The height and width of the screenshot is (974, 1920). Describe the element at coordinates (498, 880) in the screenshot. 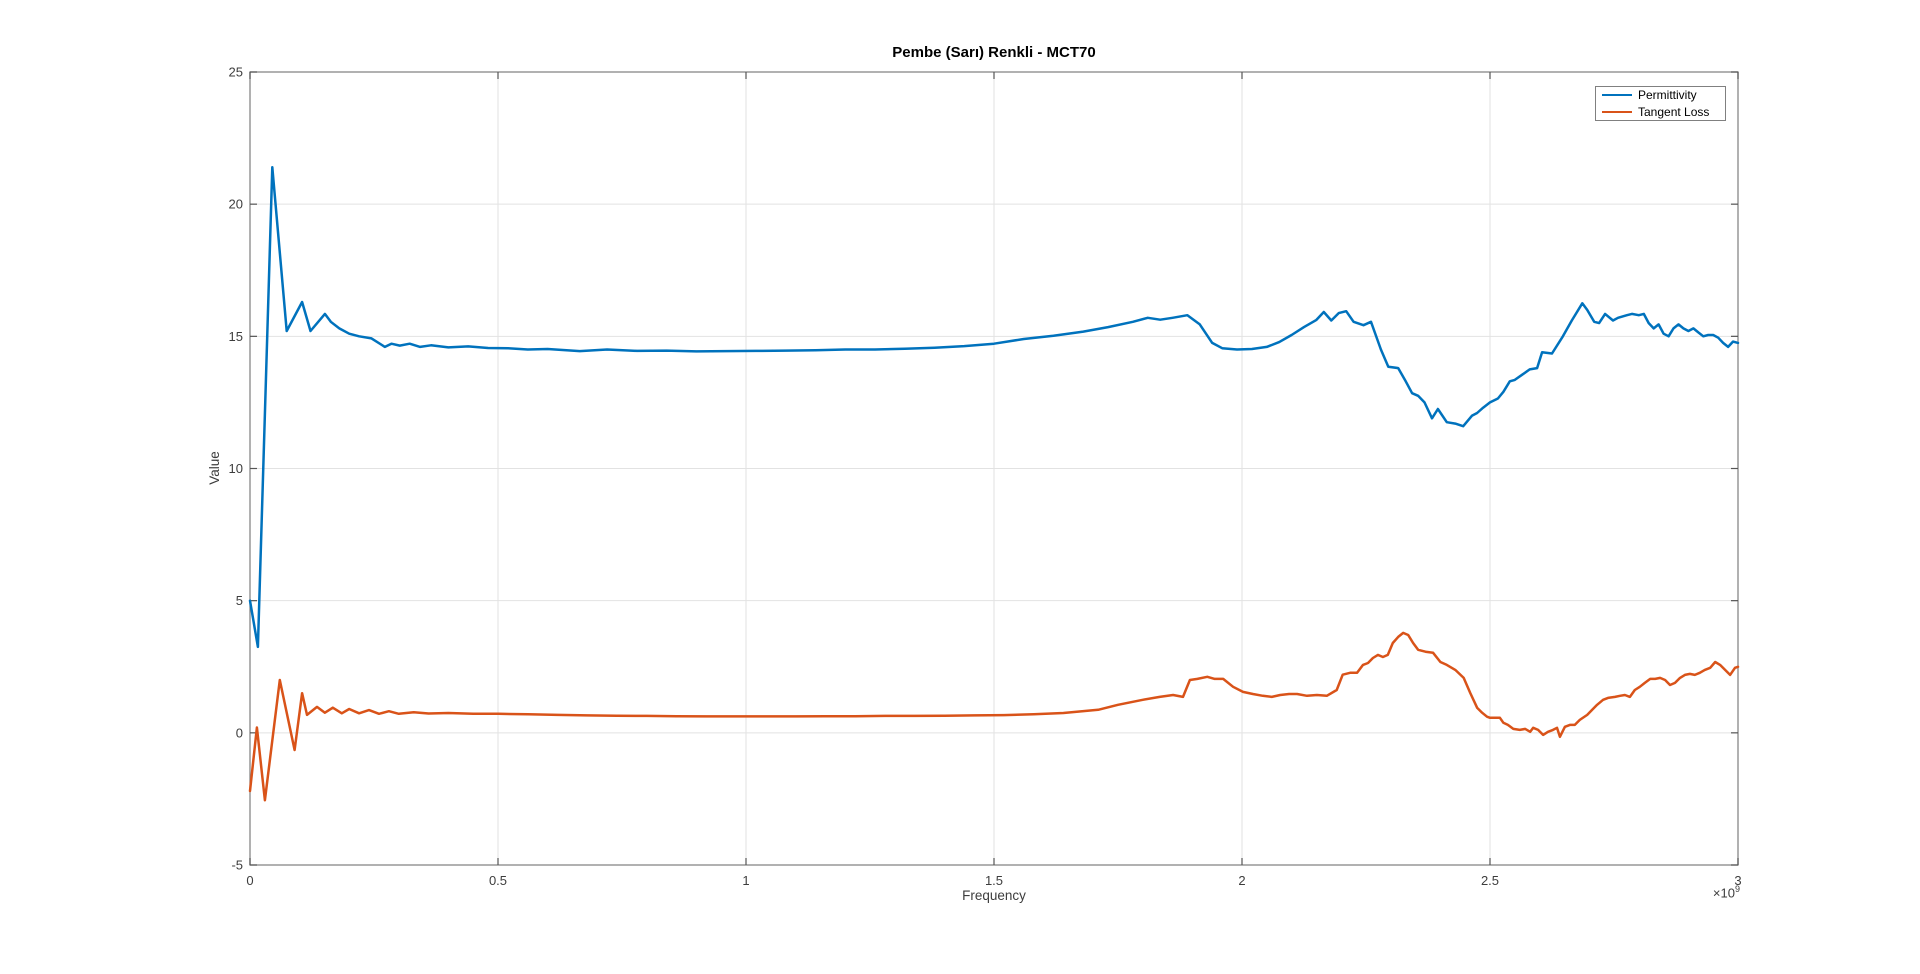

I see `x-tick-label: 0.5` at that location.